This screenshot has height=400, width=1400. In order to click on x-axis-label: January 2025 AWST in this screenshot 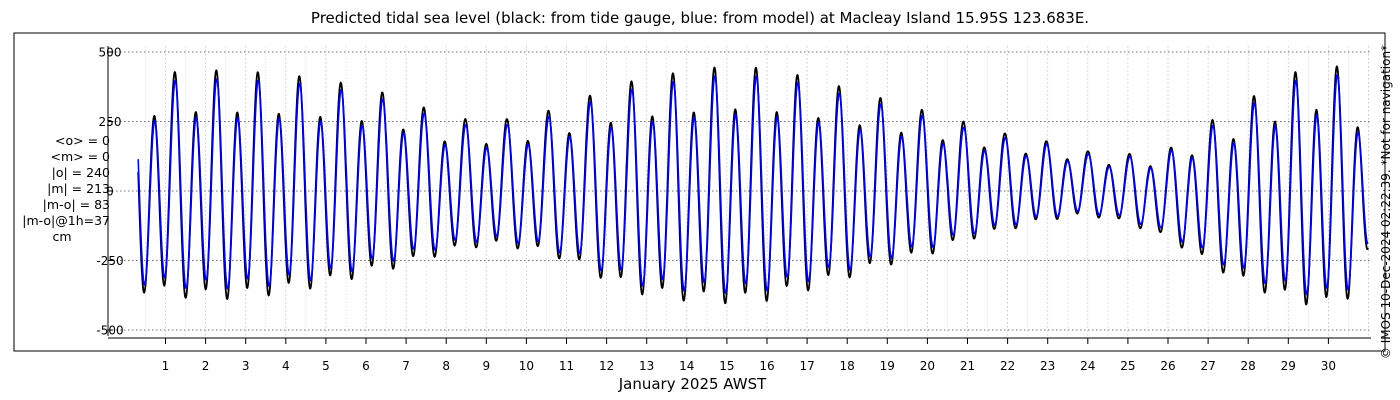, I will do `click(692, 384)`.